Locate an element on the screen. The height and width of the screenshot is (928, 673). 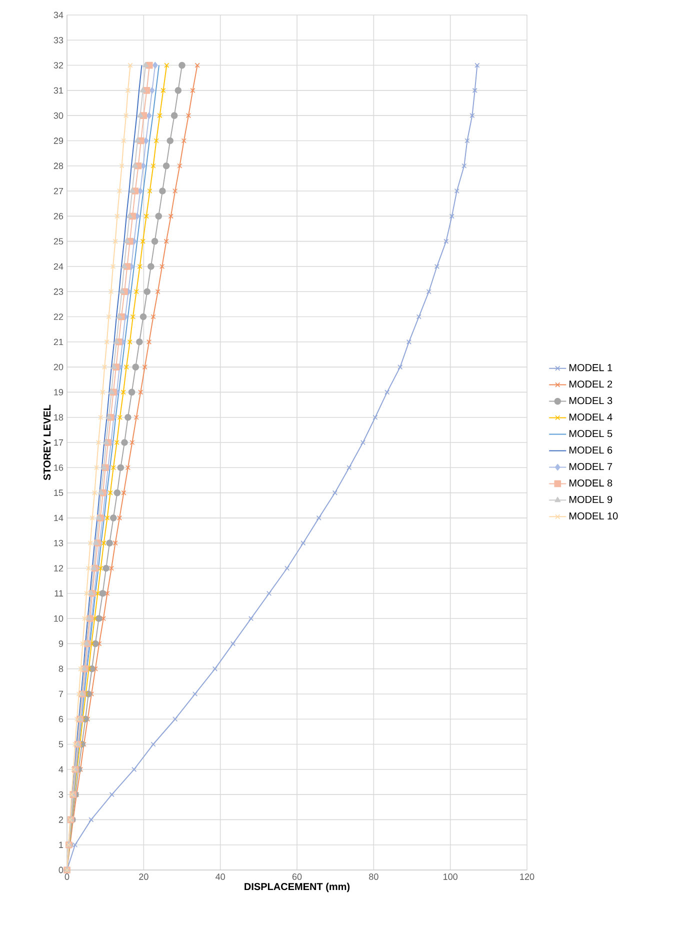
y-tick-label: 24 is located at coordinates (59, 266).